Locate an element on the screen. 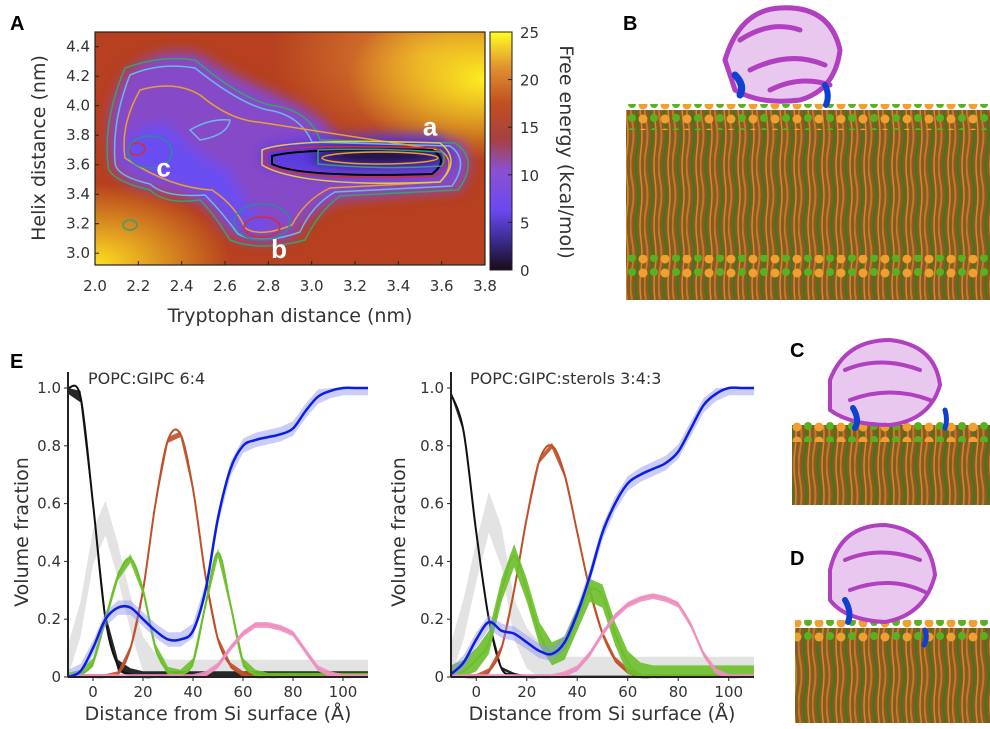  y-tick-label: 3.8 is located at coordinates (78, 135).